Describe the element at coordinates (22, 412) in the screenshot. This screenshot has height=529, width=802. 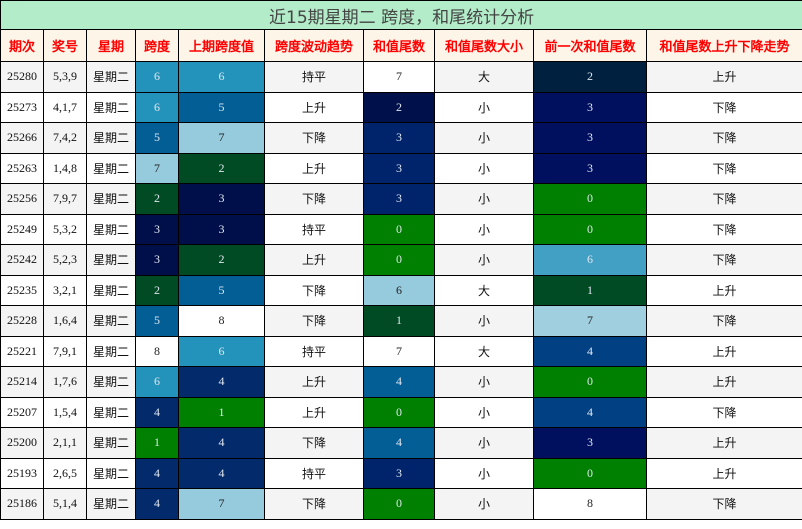
I see `issue-cell: 25207` at that location.